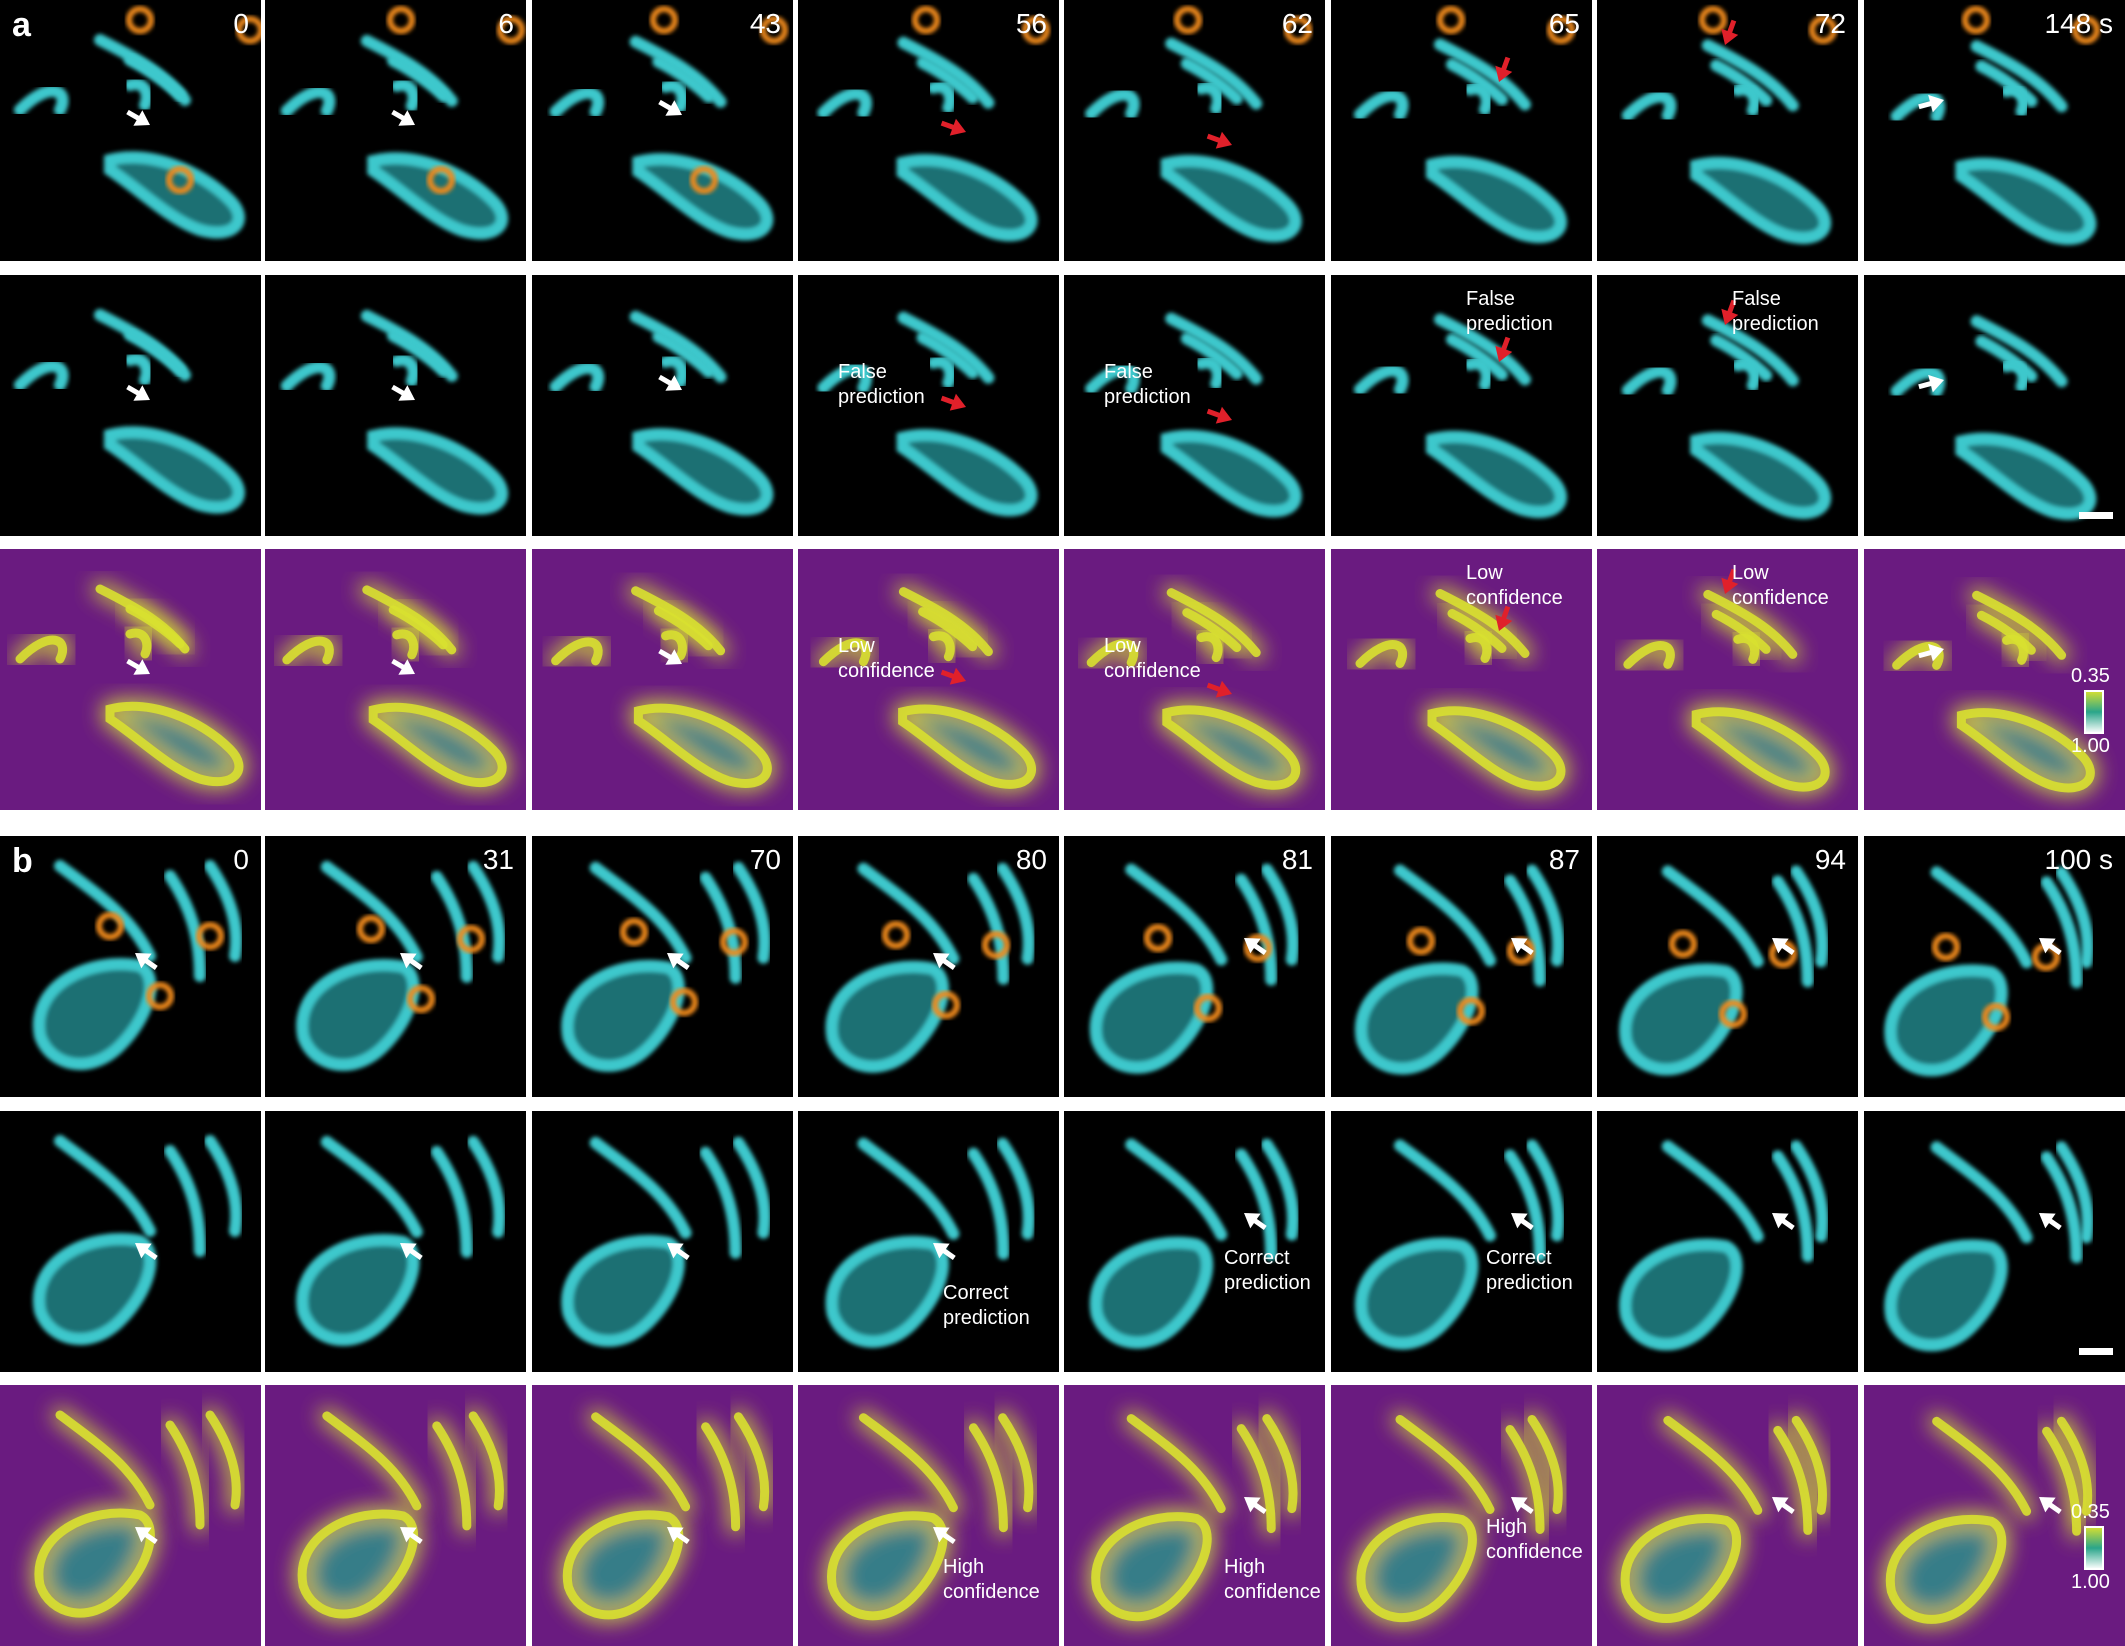  I want to click on tile-a-r2-c1, so click(395, 679).